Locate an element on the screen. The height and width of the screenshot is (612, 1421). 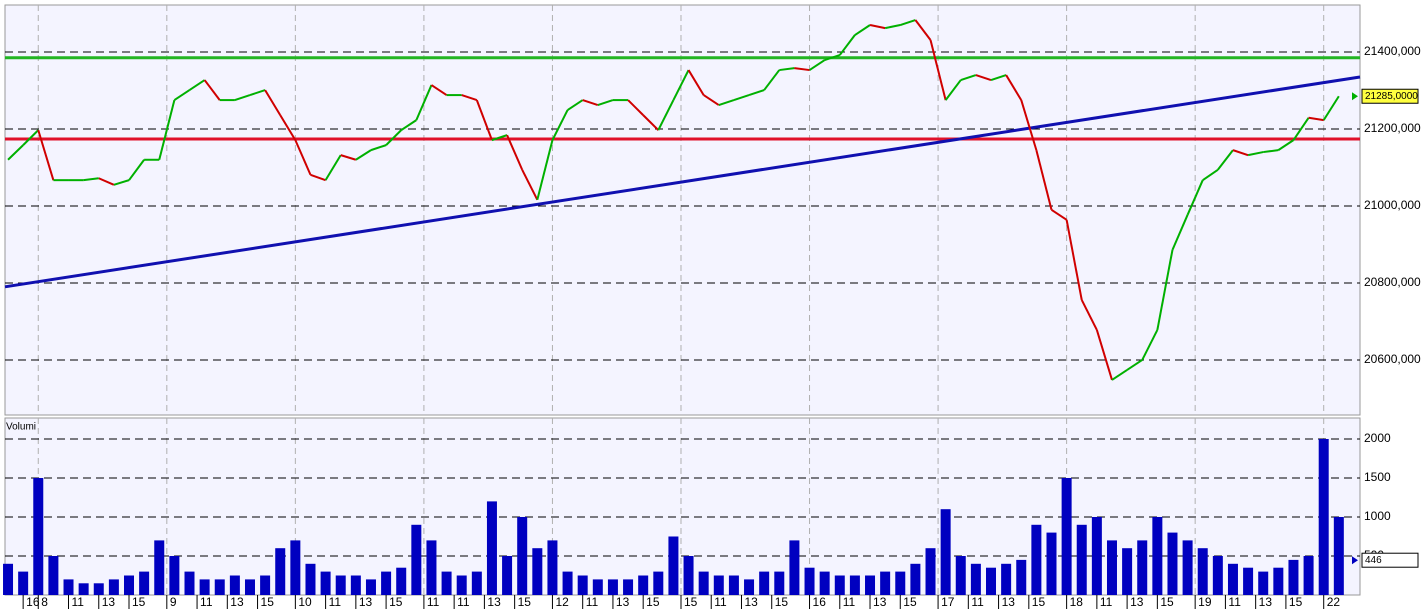
x-tick-label: 10 is located at coordinates (305, 602).